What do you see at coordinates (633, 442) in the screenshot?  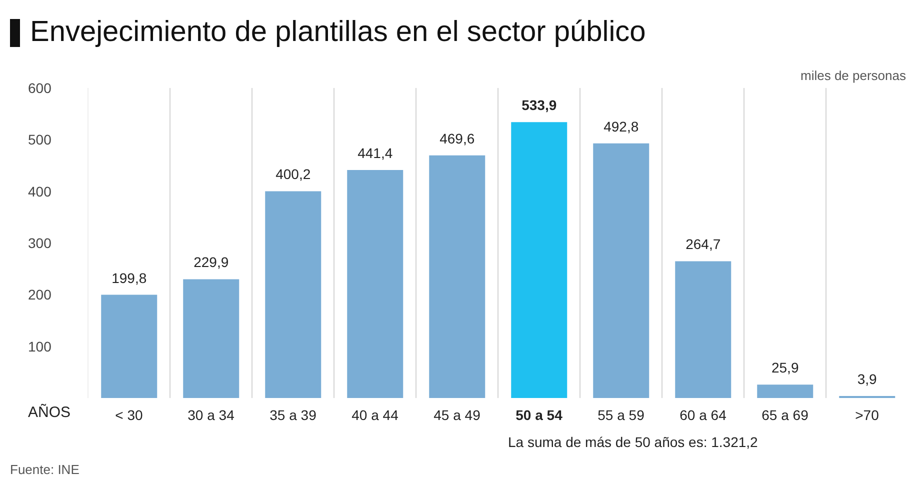 I see `text: La suma de más de 50 años es: 1.321,2` at bounding box center [633, 442].